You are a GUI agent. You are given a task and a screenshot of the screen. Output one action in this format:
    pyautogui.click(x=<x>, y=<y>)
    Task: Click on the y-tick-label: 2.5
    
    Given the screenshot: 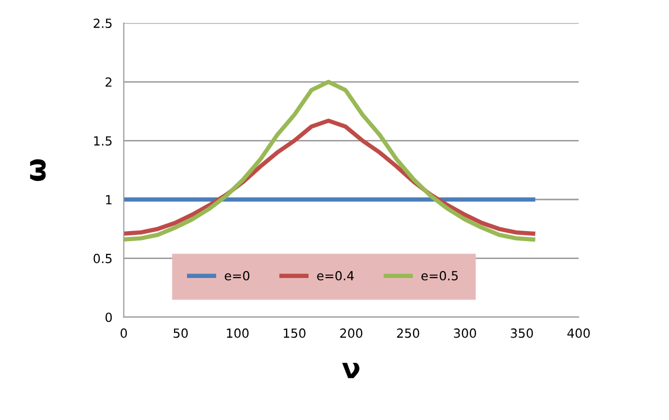 What is the action you would take?
    pyautogui.click(x=103, y=23)
    